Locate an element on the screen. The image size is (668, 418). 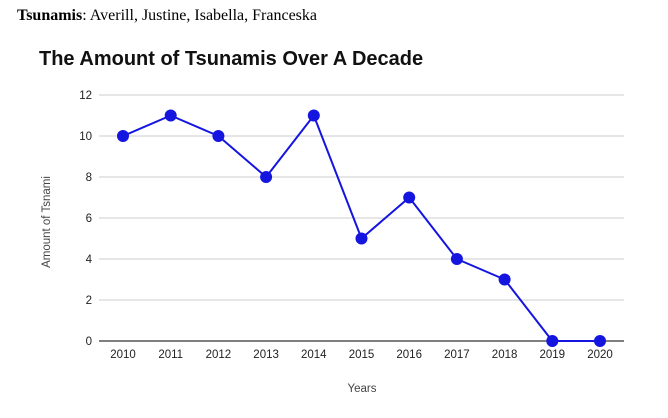
x-tick-label: 2016 is located at coordinates (409, 355).